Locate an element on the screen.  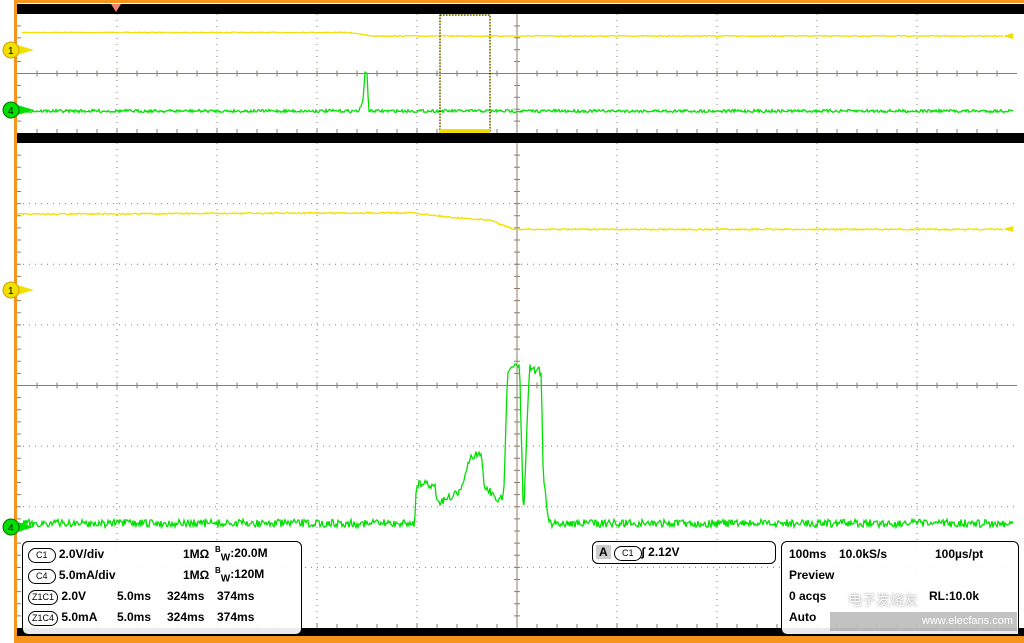
z1c4-end: 374ms is located at coordinates (236, 617).